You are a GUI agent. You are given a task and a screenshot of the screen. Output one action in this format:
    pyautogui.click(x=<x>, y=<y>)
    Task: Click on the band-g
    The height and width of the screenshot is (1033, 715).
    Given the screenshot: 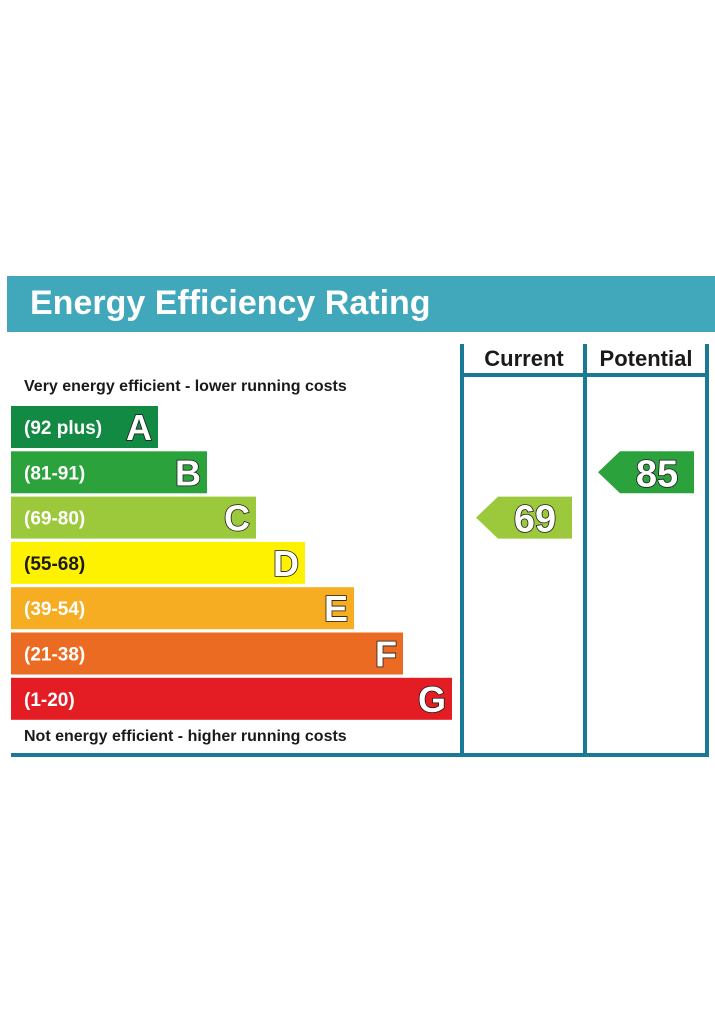 What is the action you would take?
    pyautogui.click(x=231, y=698)
    